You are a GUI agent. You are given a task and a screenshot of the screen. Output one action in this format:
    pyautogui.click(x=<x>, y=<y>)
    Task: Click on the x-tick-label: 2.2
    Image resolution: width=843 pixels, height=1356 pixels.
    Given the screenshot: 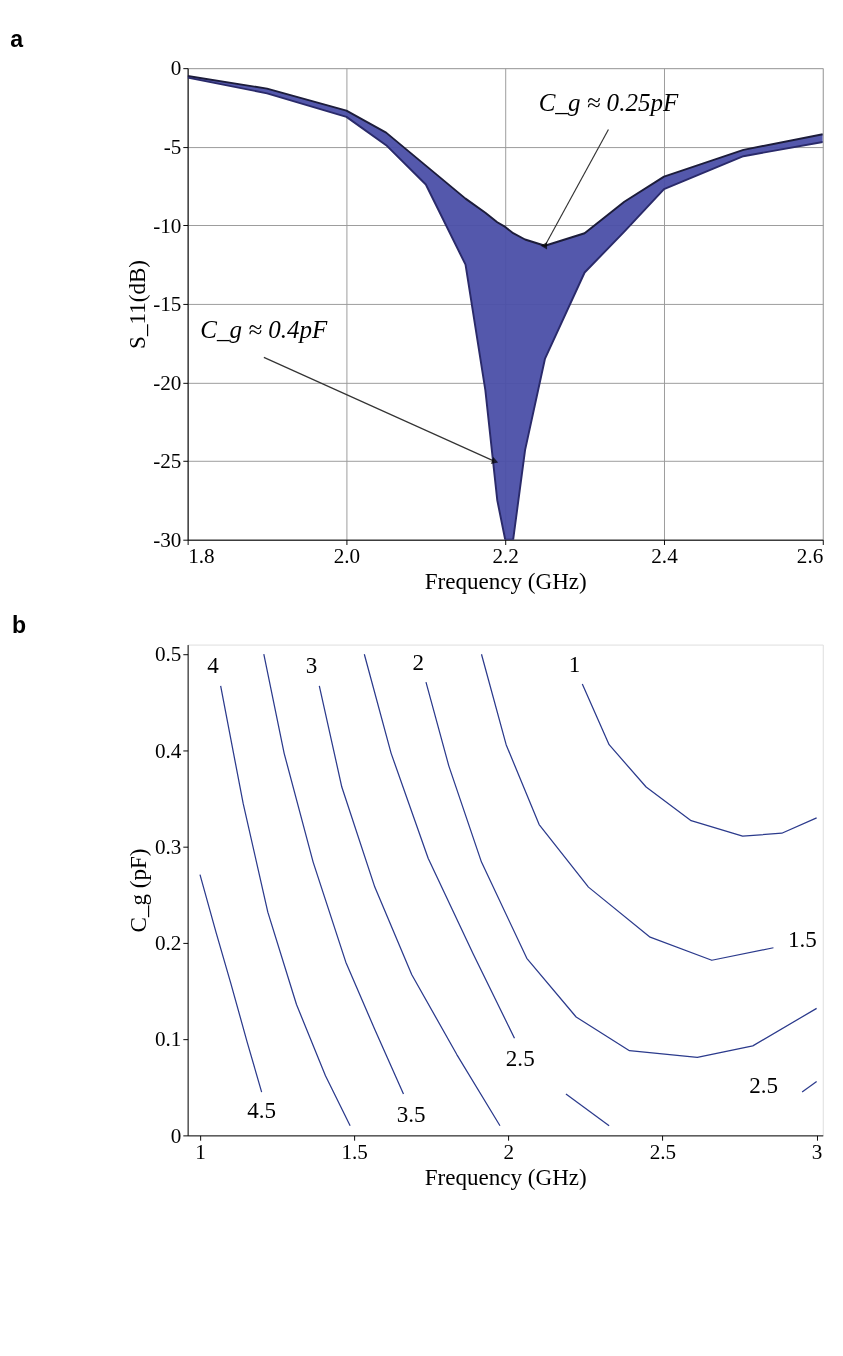 What is the action you would take?
    pyautogui.click(x=505, y=556)
    